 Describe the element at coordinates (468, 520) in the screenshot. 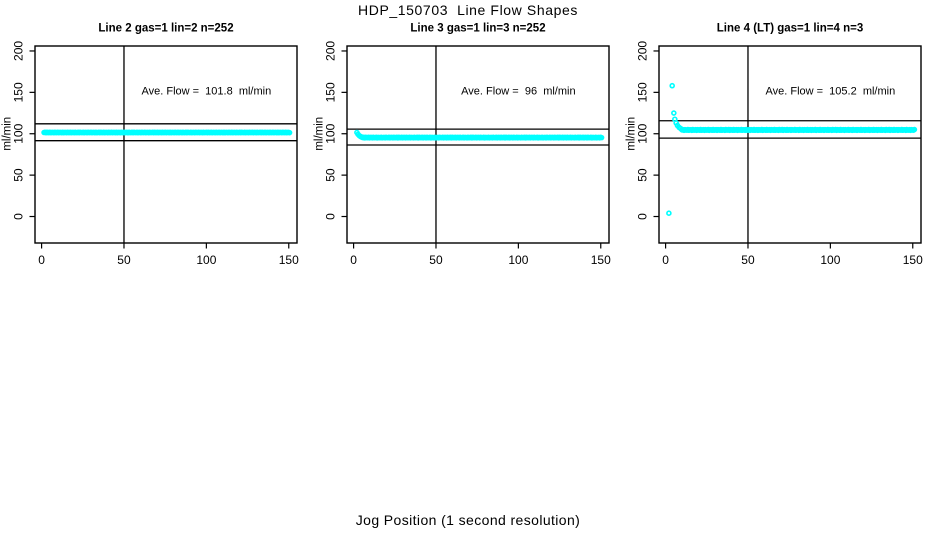

I see `x-axis-label: Jog Position (1 second resolution)` at that location.